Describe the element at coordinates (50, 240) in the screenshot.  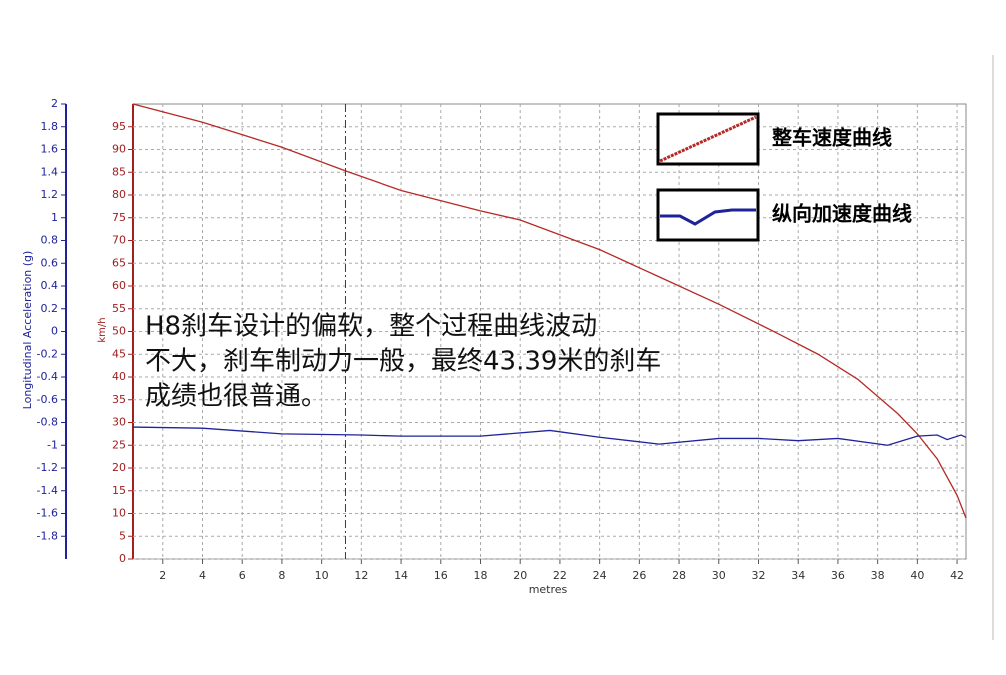
I see `y2-tick-label: 0.8` at that location.